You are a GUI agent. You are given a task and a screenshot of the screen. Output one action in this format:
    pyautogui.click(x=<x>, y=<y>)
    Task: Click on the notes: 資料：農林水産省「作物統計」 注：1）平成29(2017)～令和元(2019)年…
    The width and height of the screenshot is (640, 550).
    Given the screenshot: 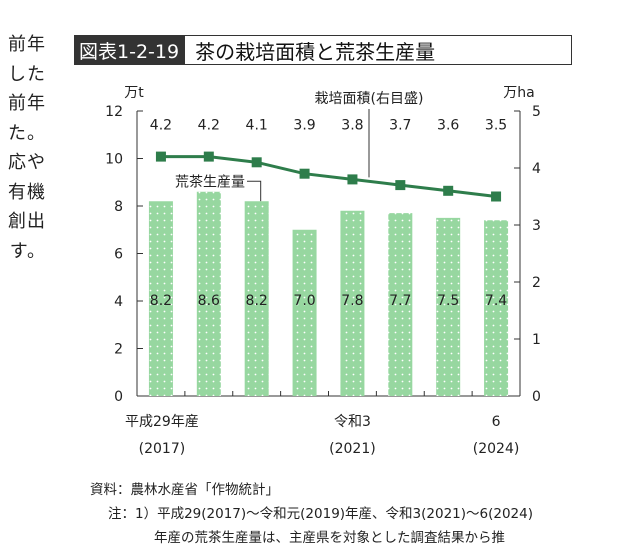 What is the action you would take?
    pyautogui.click(x=311, y=514)
    